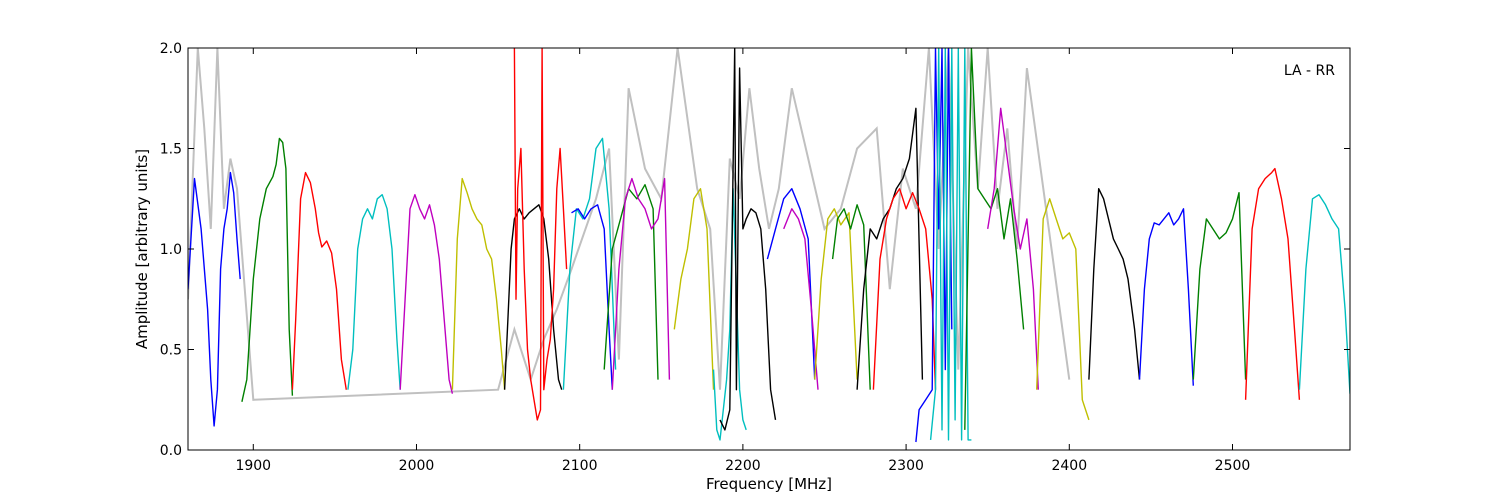 The height and width of the screenshot is (500, 1500). Describe the element at coordinates (1069, 466) in the screenshot. I see `x-tick-label: 2400` at that location.